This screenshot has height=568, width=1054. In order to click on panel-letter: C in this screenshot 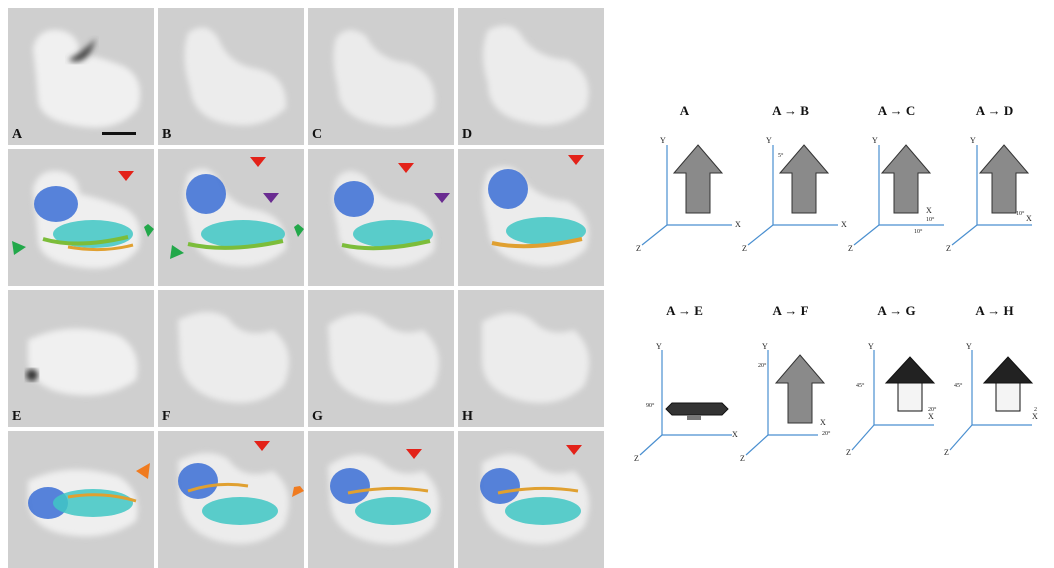, I will do `click(317, 134)`.